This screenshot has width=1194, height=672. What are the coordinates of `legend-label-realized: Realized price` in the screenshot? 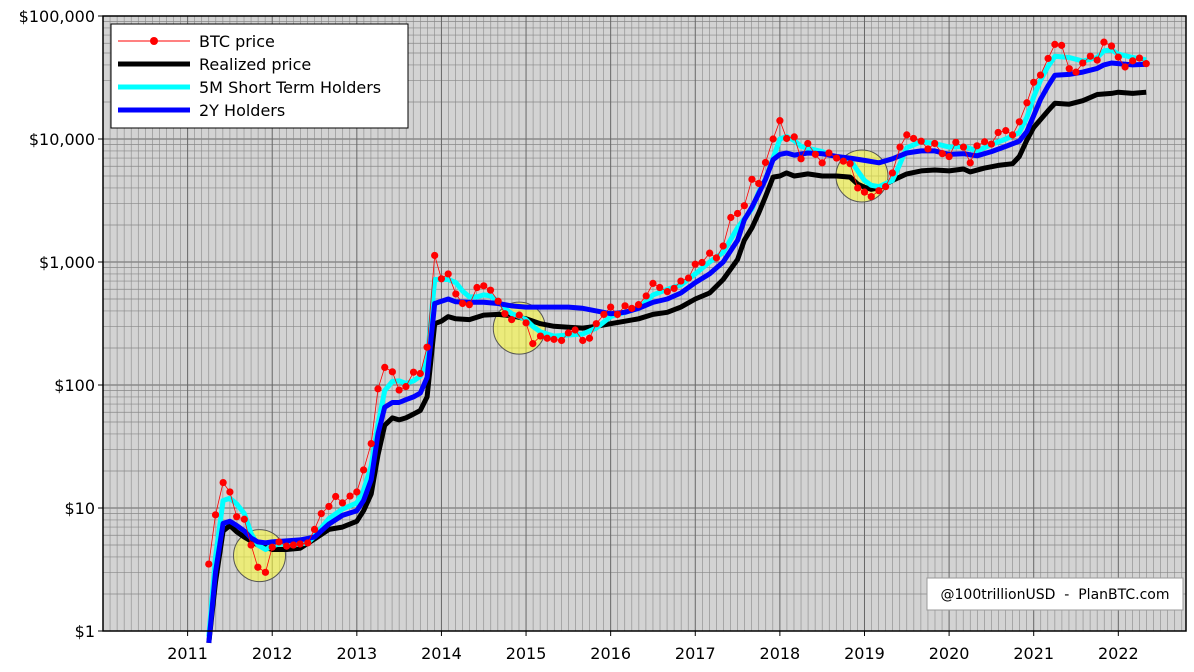 It's located at (255, 64).